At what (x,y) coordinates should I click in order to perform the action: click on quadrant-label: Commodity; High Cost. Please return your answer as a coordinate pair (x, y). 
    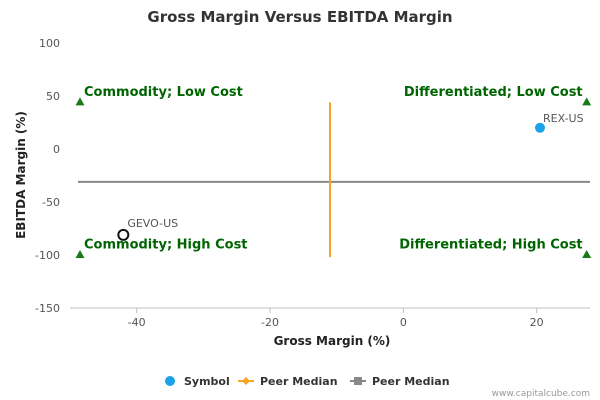
    Looking at the image, I should click on (166, 245).